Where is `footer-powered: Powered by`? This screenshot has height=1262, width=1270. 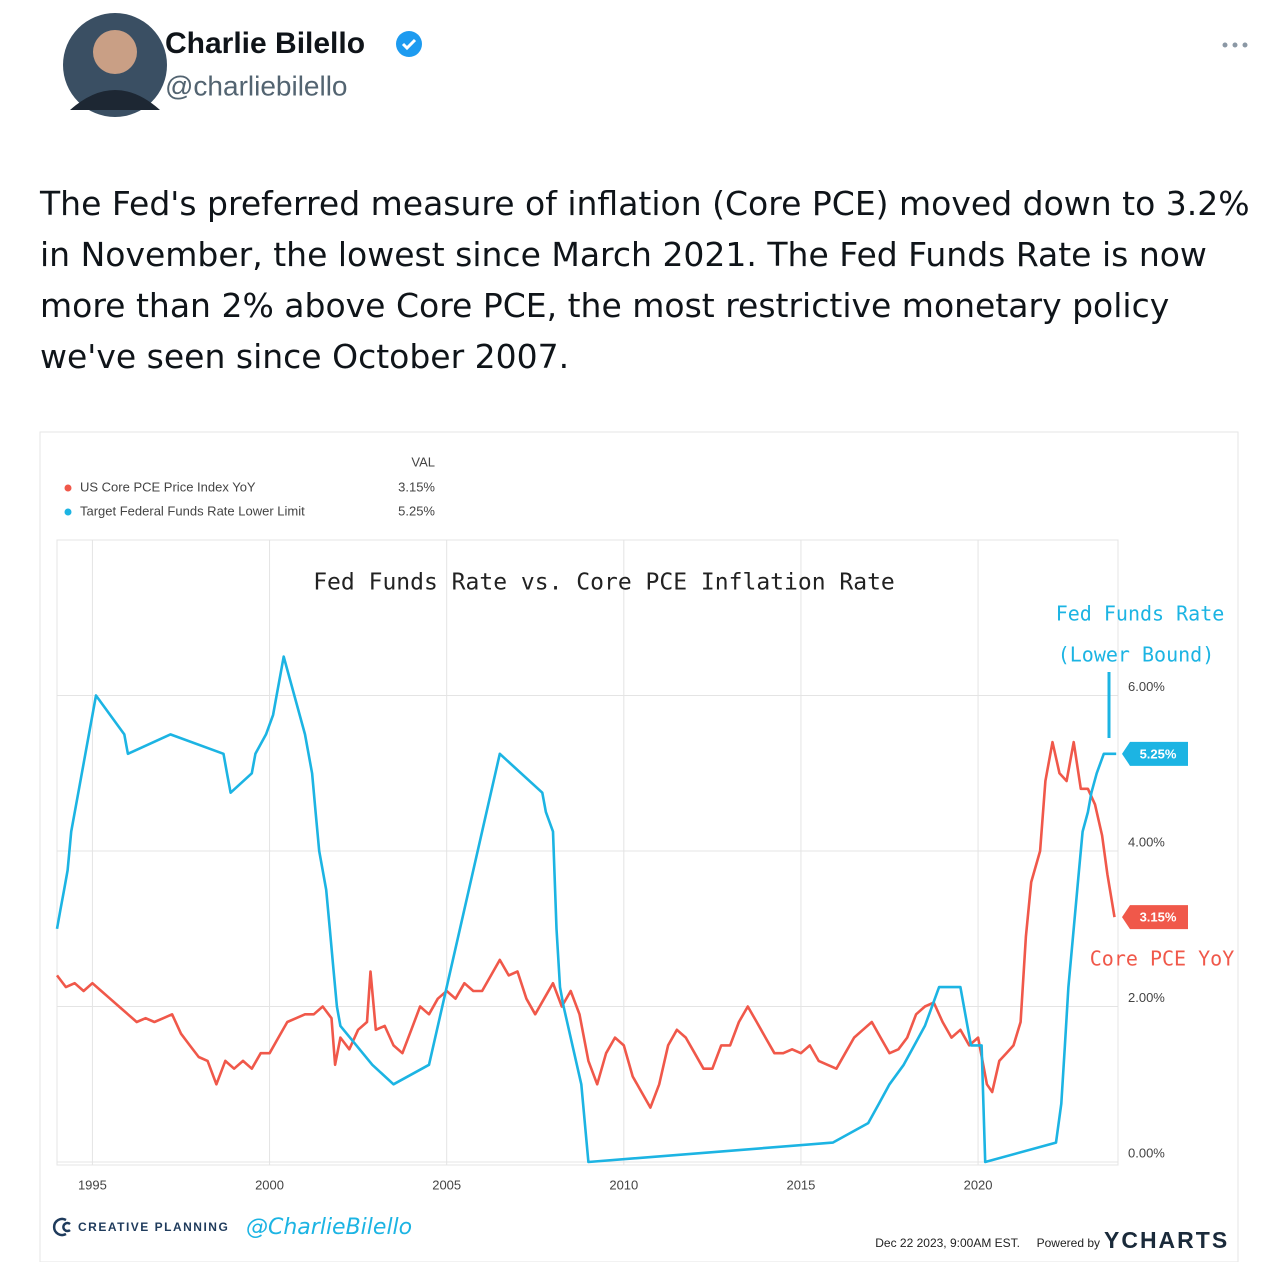 footer-powered: Powered by is located at coordinates (1068, 1243).